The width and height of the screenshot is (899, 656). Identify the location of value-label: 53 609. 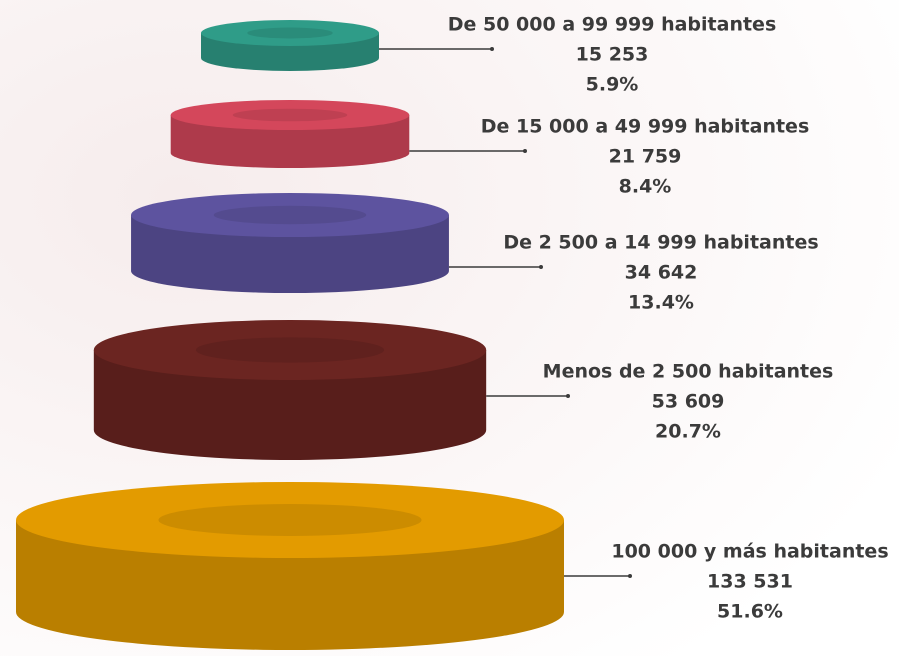
(688, 402).